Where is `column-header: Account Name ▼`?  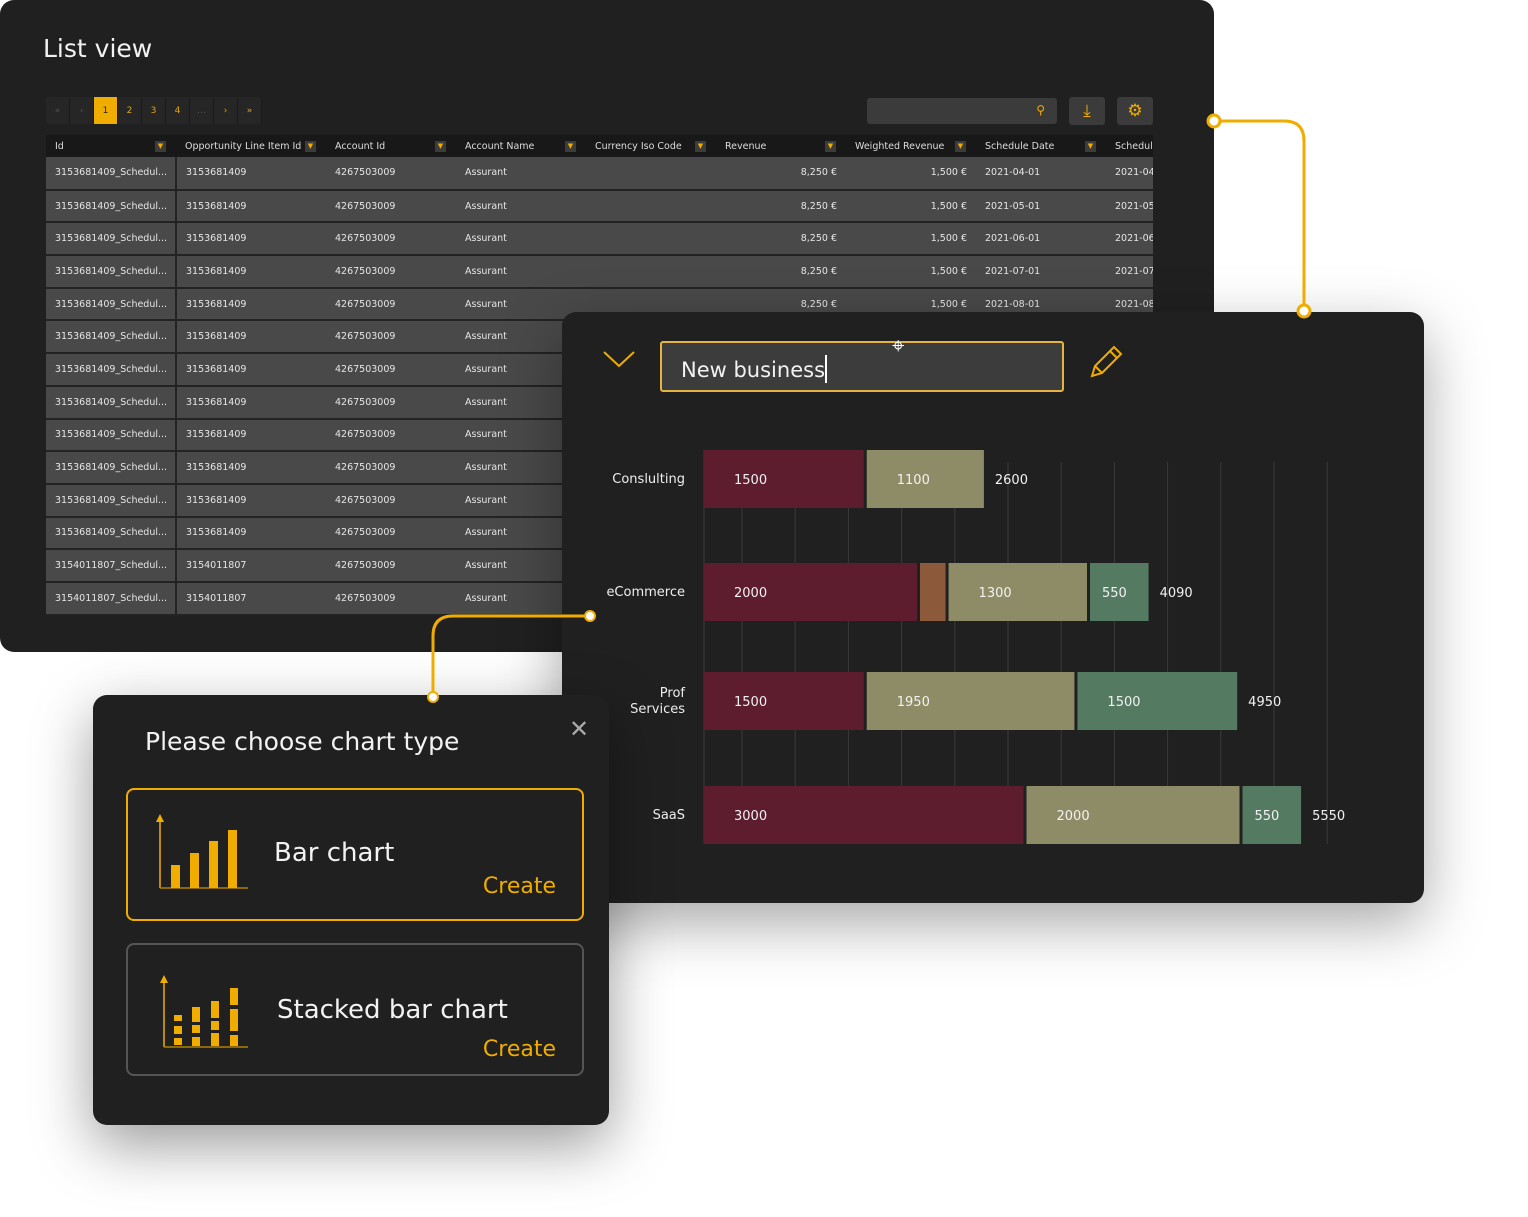
column-header: Account Name ▼ is located at coordinates (521, 146).